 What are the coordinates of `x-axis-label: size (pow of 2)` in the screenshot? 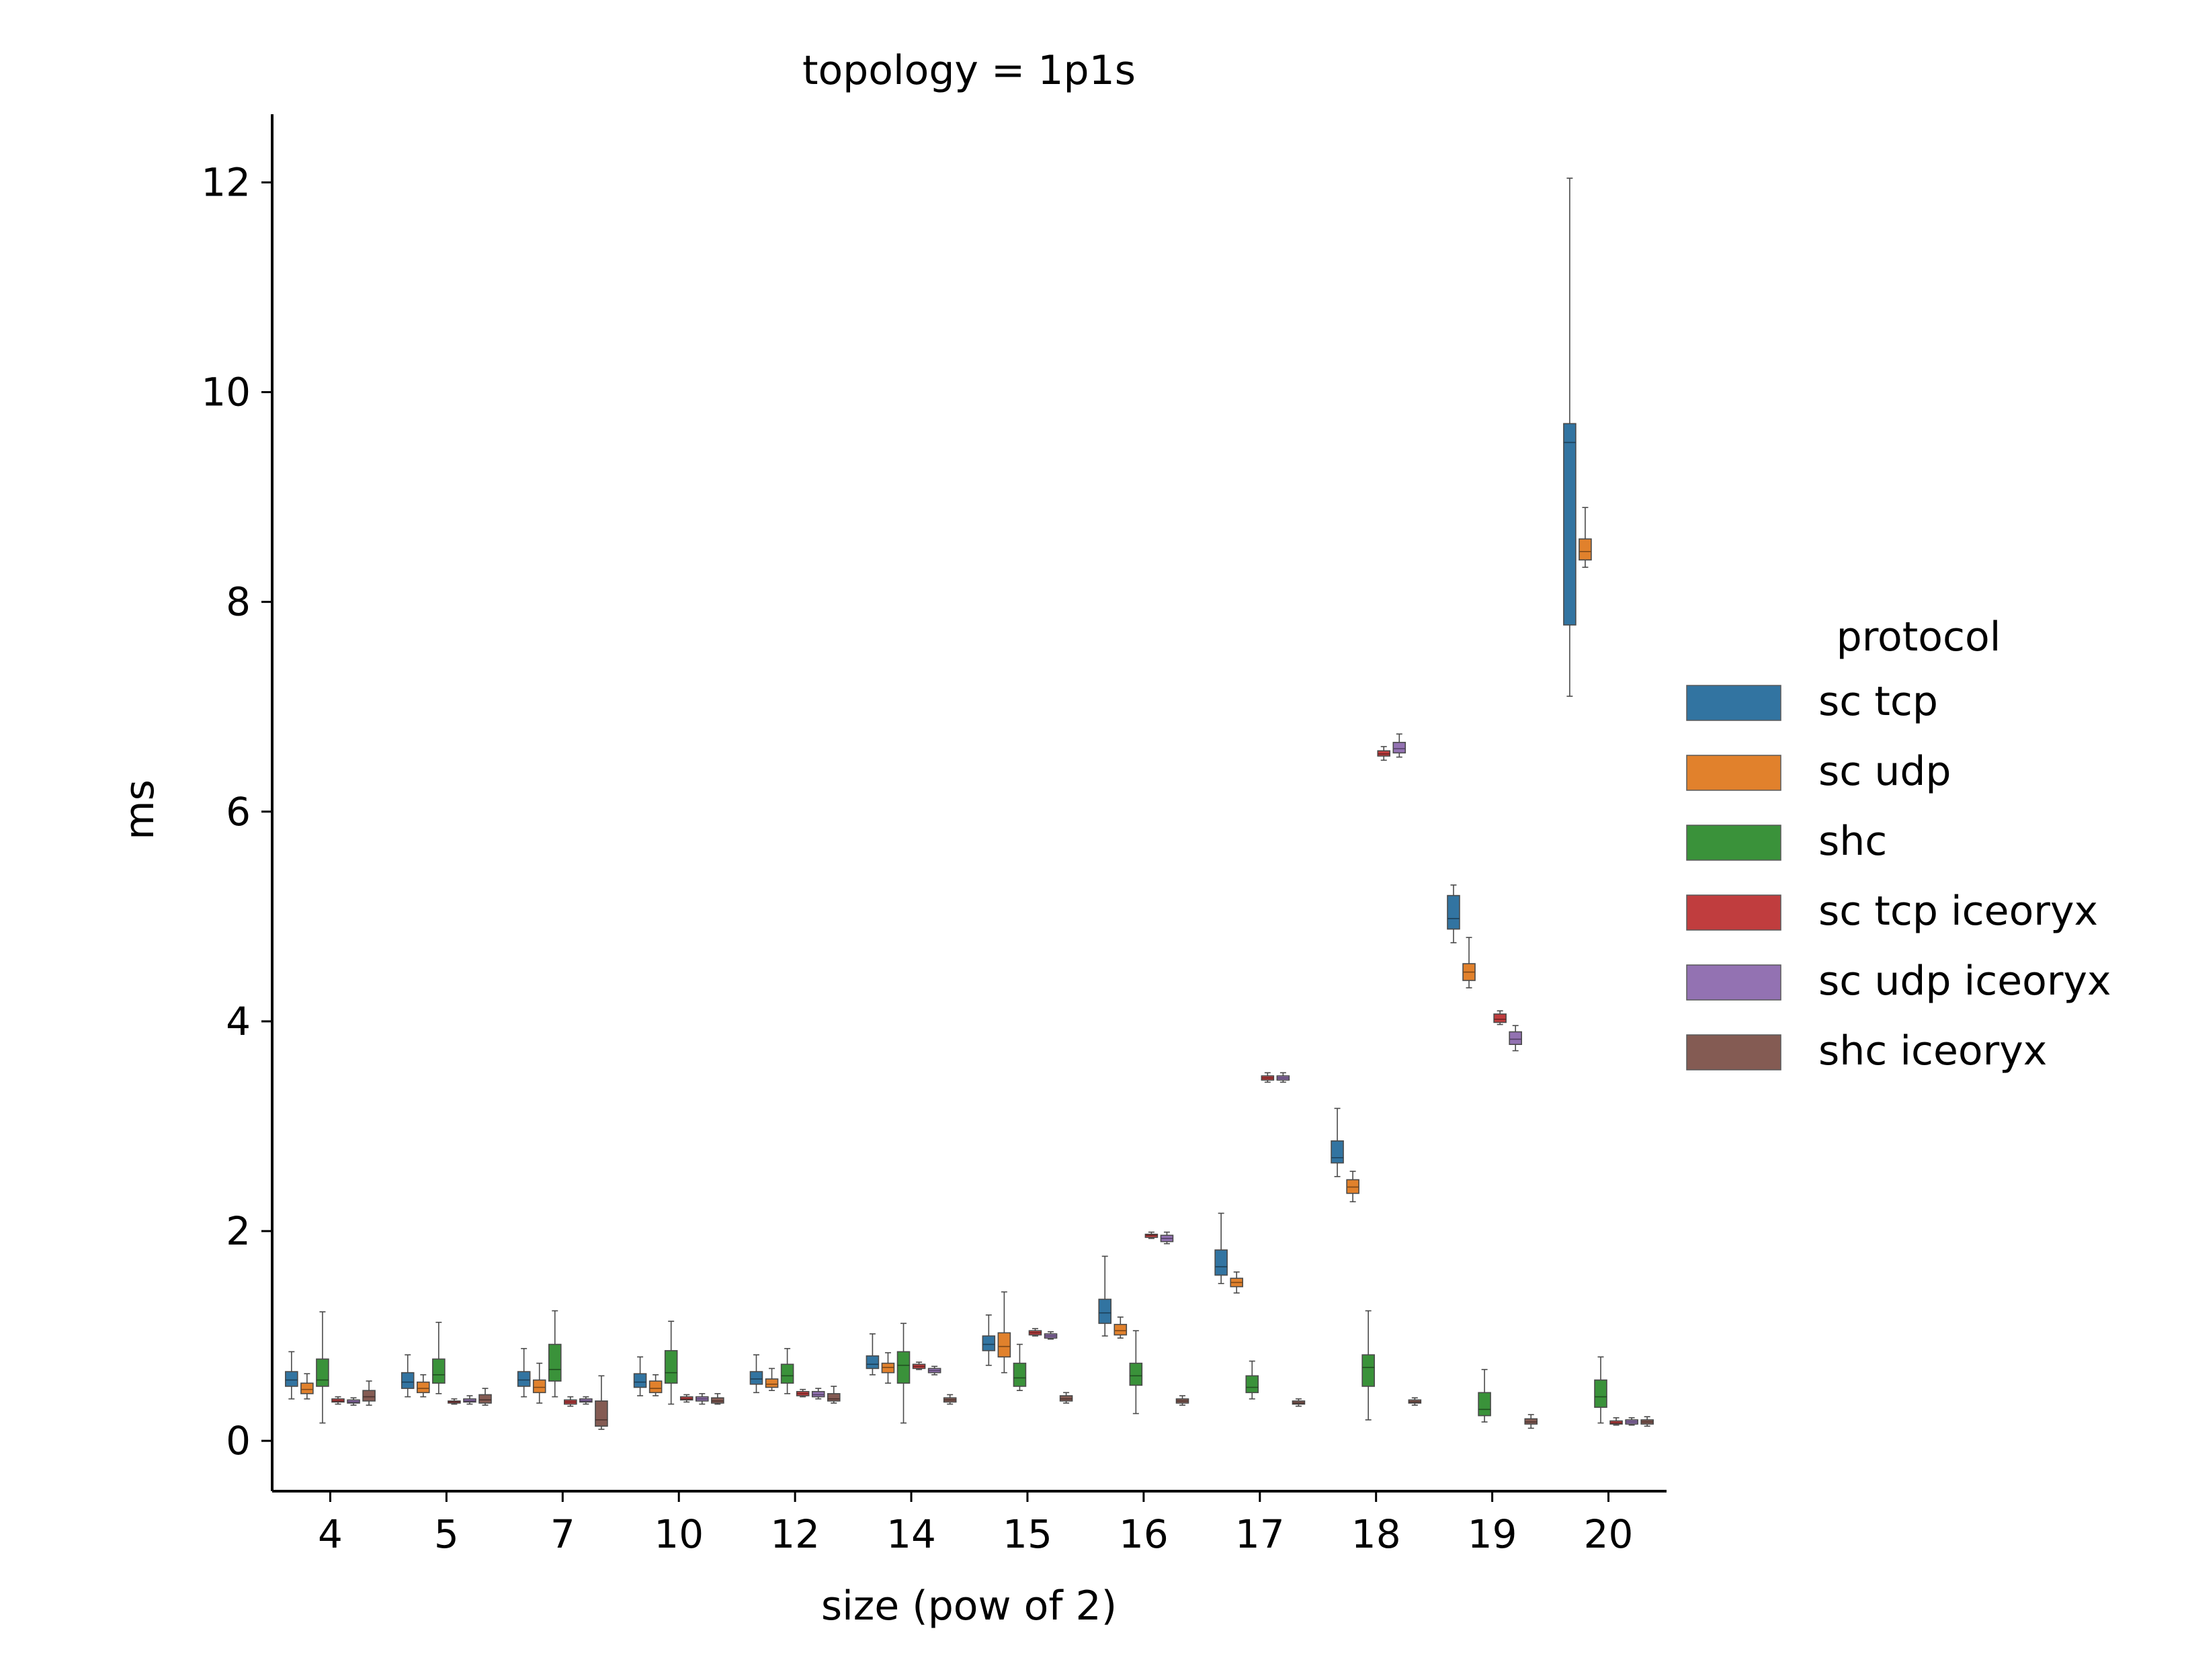 It's located at (969, 1606).